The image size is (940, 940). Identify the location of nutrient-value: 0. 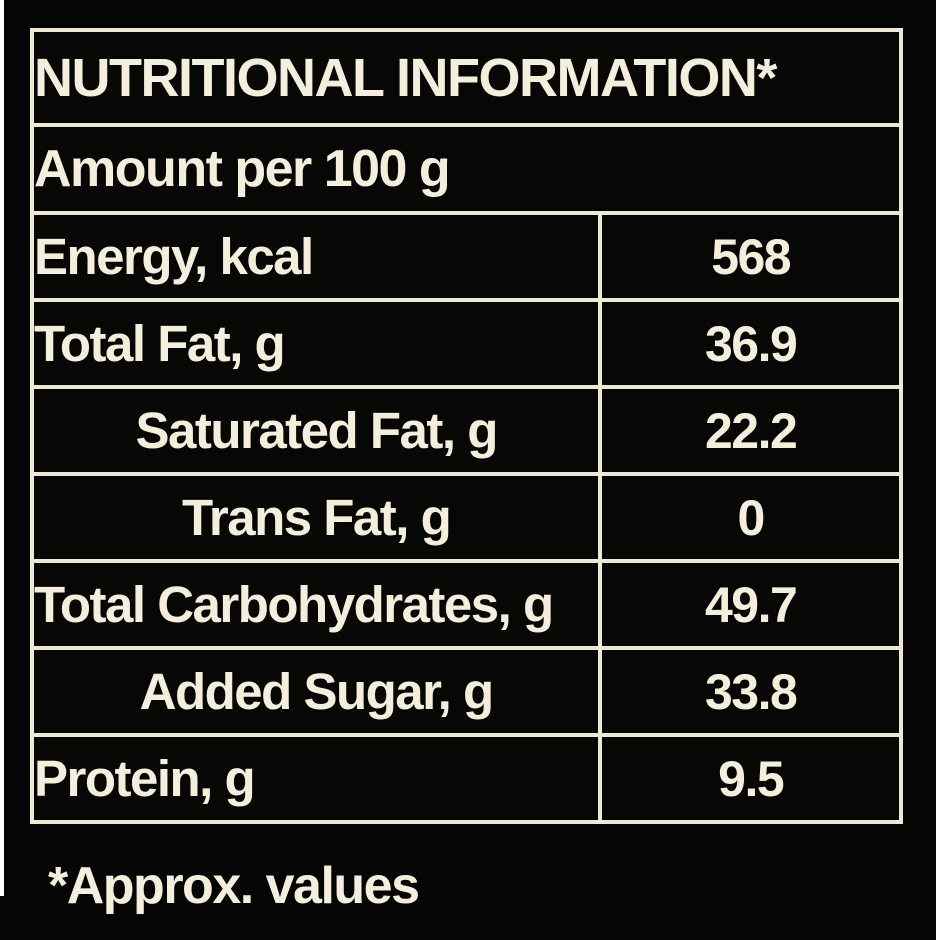
(750, 517).